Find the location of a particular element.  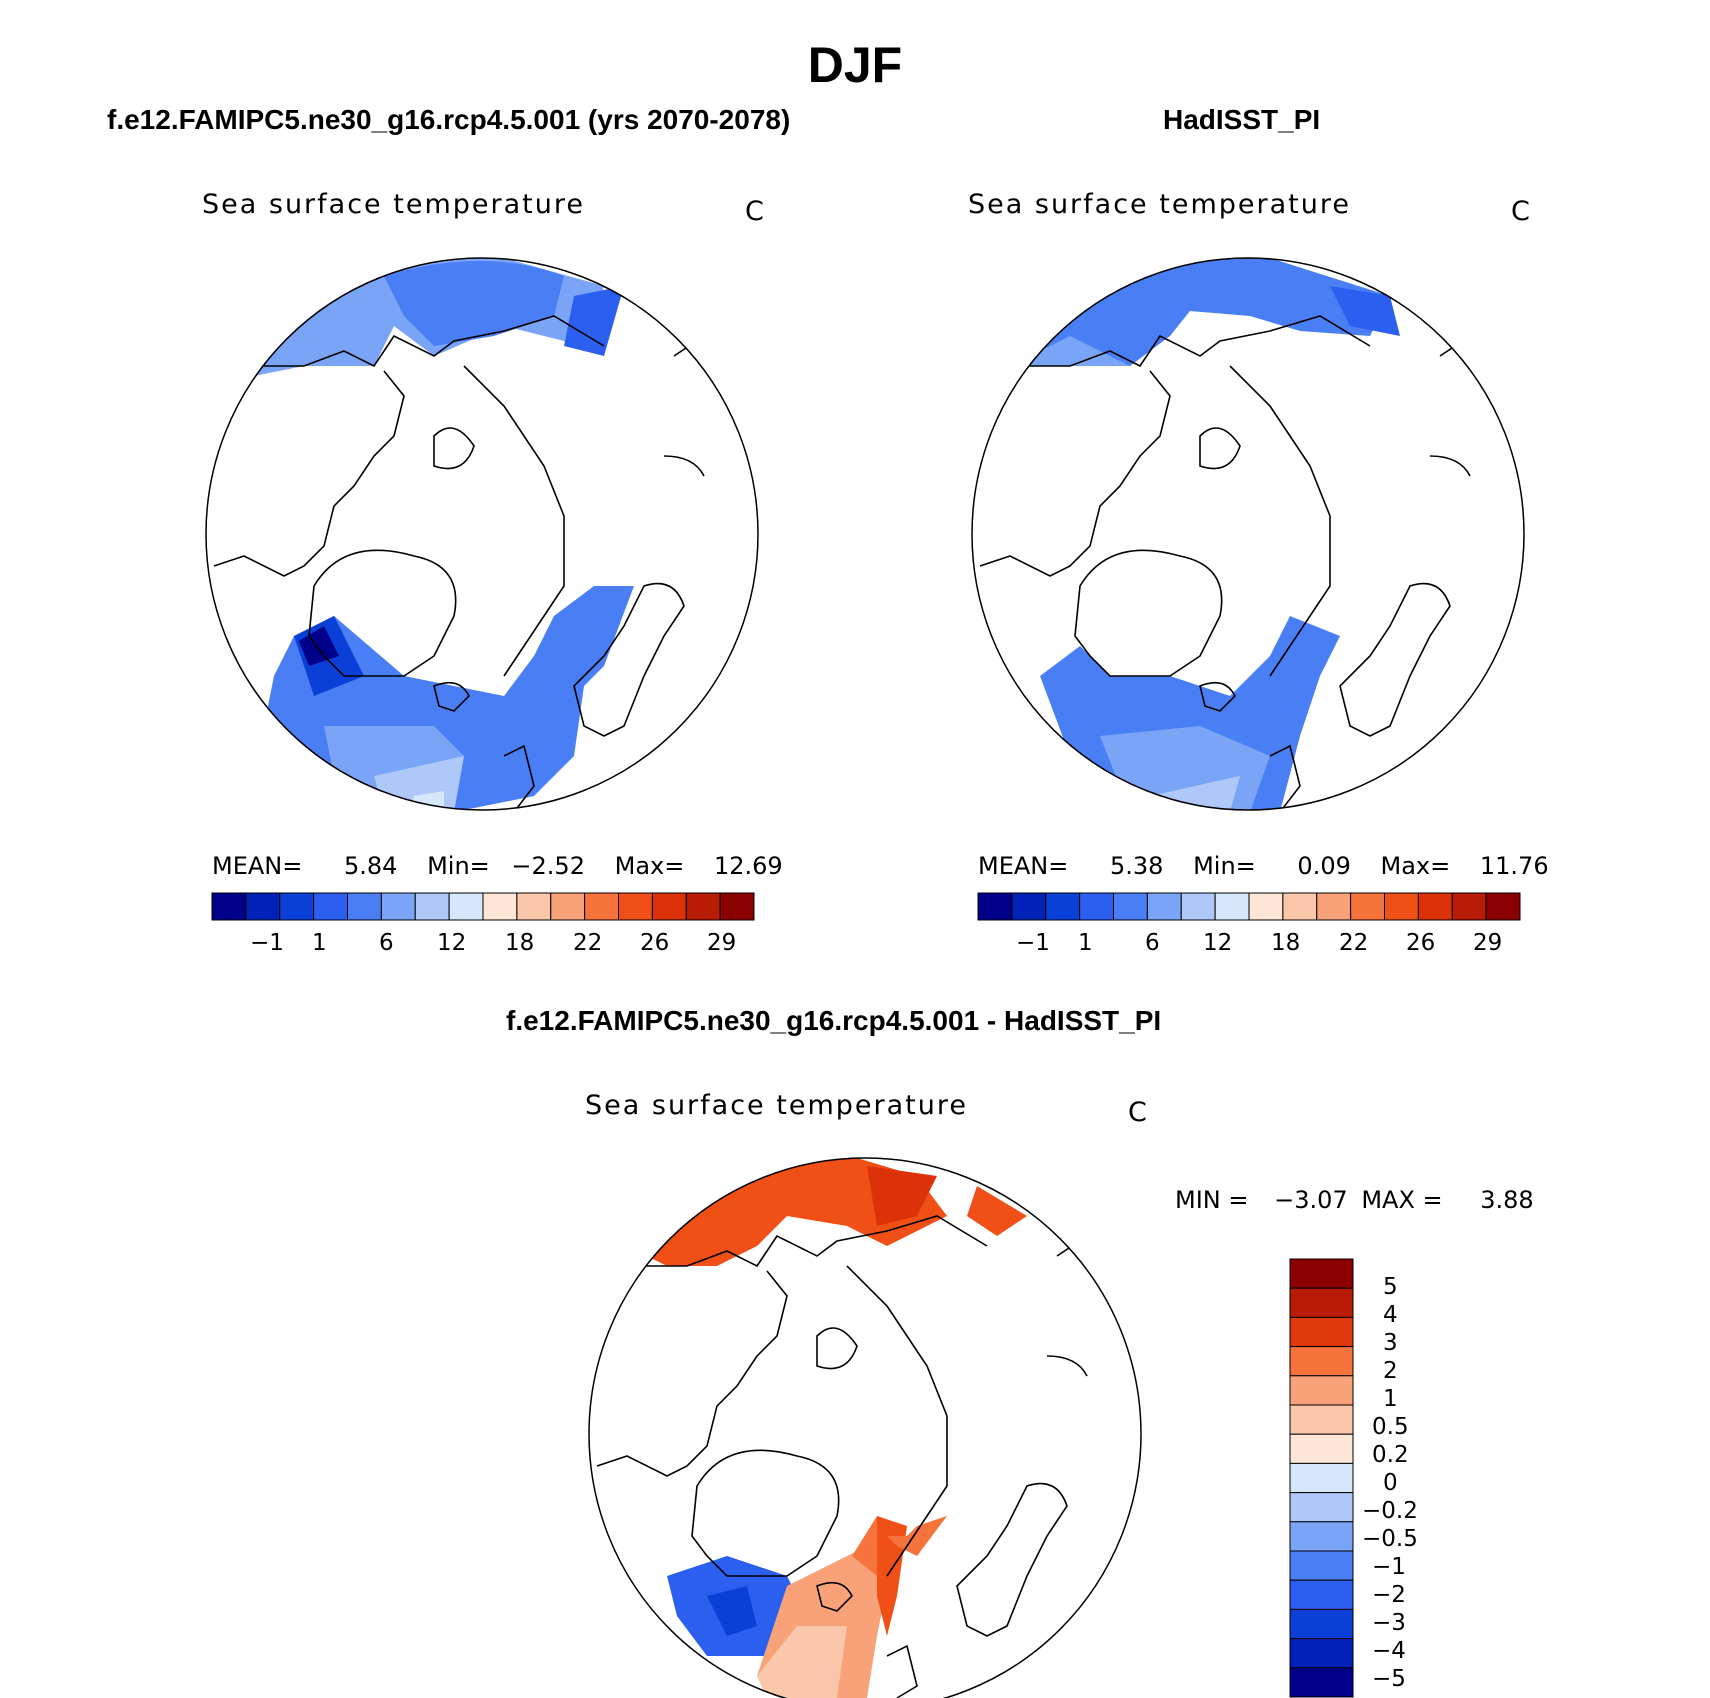

panel-1-max-label: Max= is located at coordinates (649, 866).